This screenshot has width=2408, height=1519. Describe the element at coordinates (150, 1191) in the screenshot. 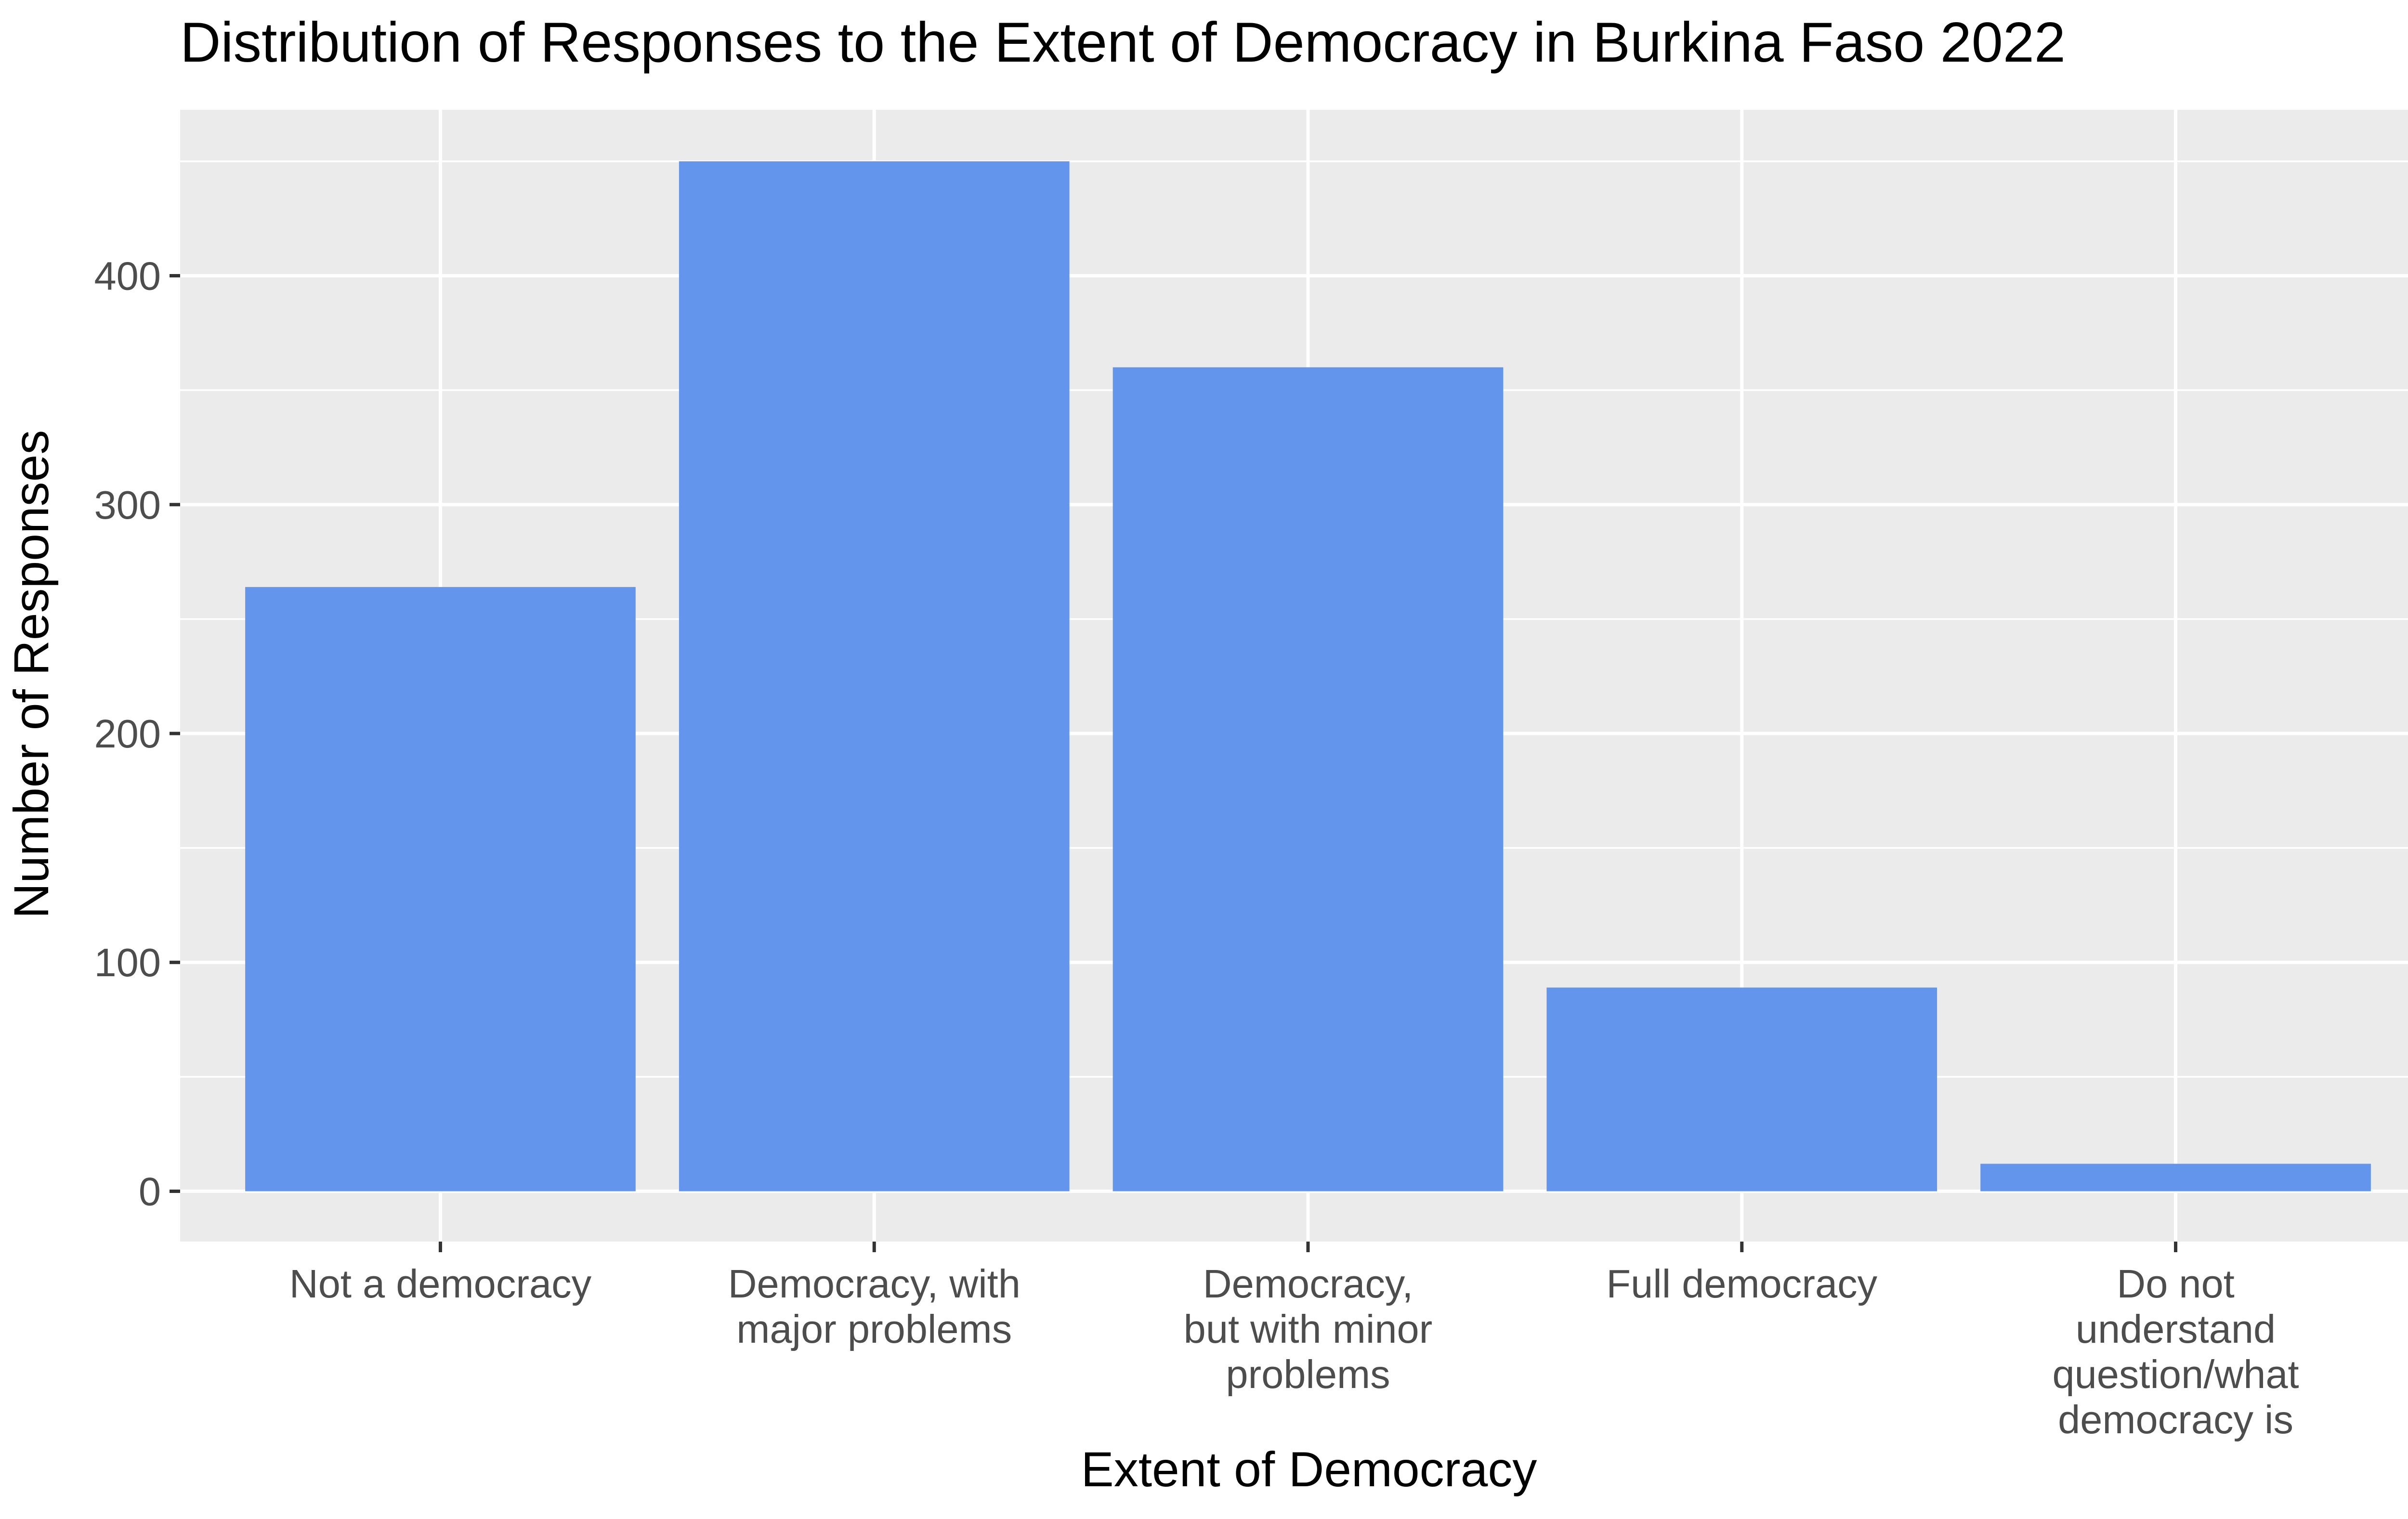

I see `y-tick-label: 0` at that location.